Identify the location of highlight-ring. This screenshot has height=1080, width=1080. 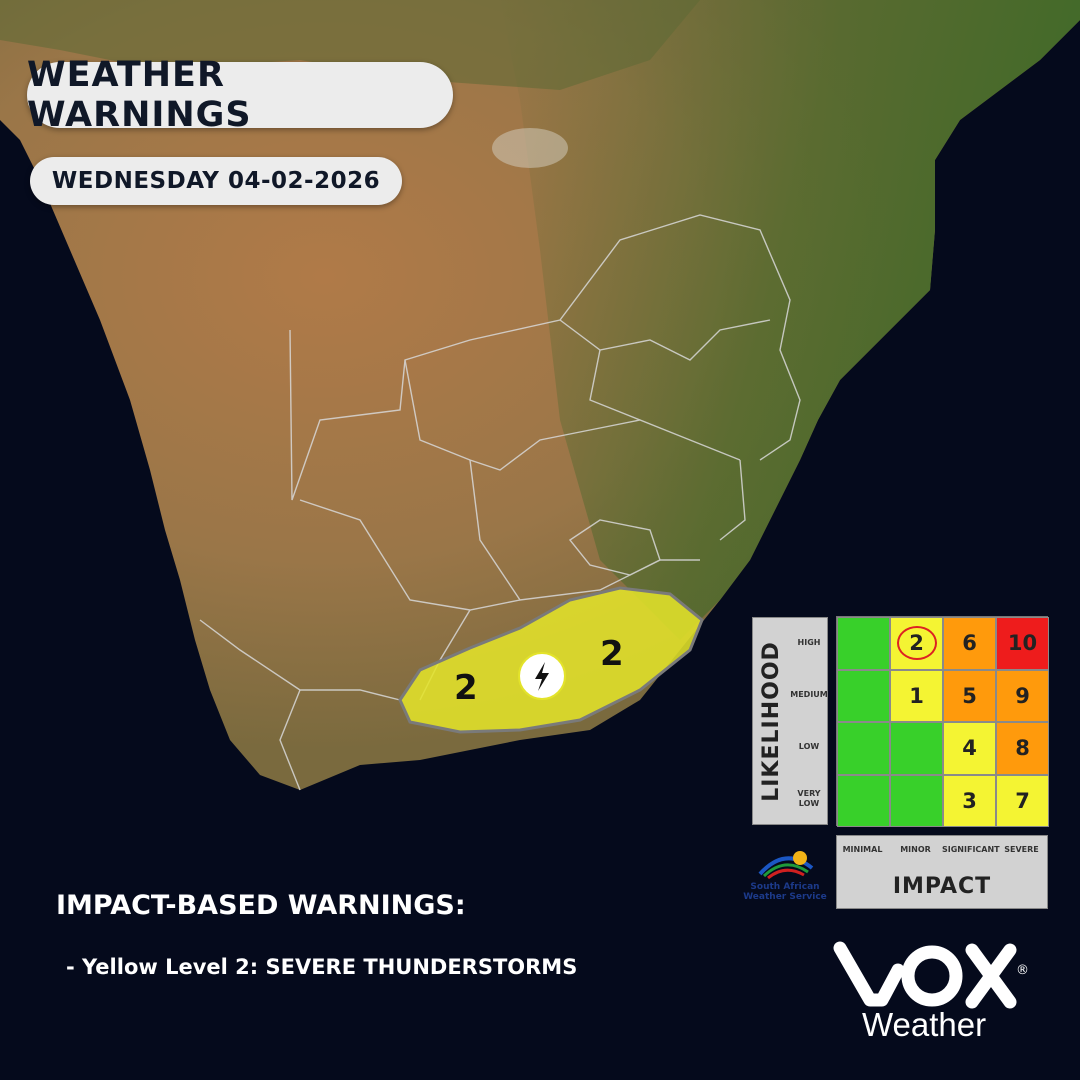
(916, 643).